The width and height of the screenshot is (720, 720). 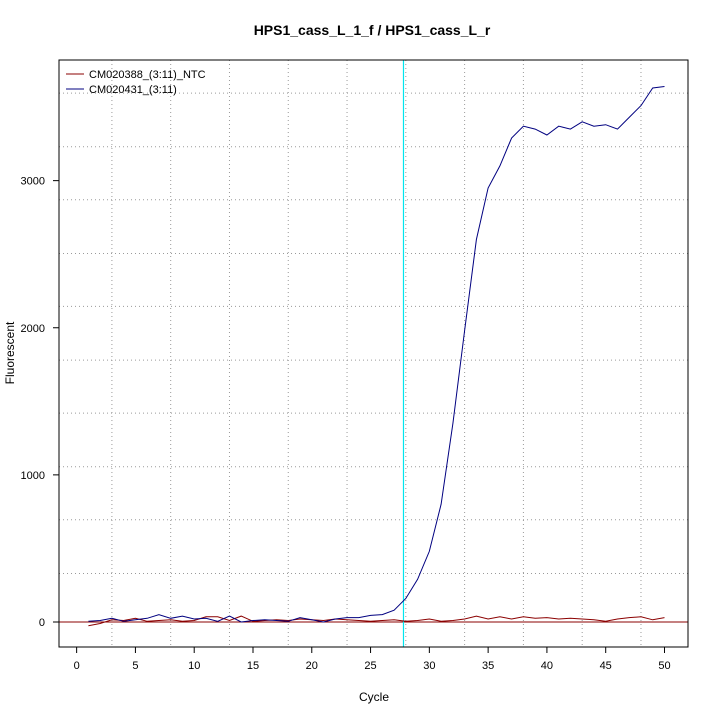 I want to click on legend: CM020388_(3:11)_NTC CM020431_(3:11), so click(x=136, y=82).